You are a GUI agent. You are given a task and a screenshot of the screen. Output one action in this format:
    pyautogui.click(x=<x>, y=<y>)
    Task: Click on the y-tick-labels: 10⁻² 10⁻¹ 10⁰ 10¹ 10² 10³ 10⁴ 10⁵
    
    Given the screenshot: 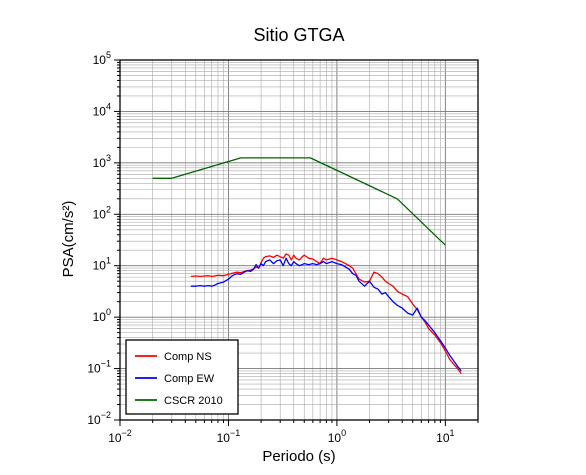 What is the action you would take?
    pyautogui.click(x=99, y=238)
    